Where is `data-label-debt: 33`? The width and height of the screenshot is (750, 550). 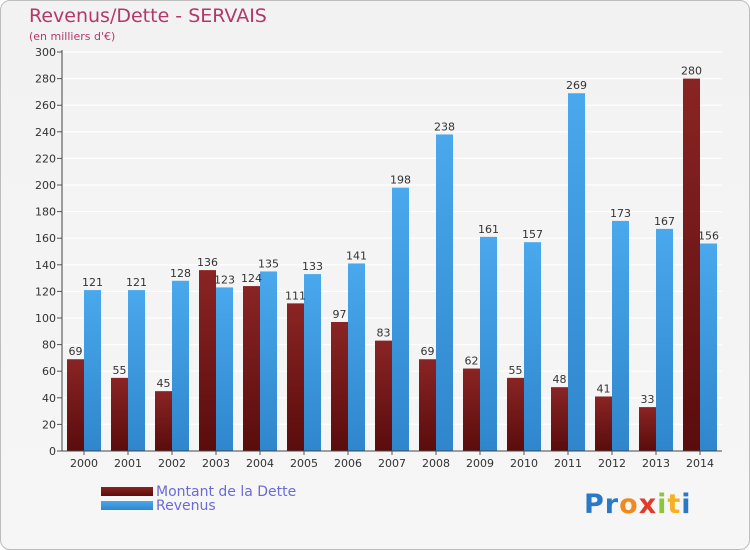 data-label-debt: 33 is located at coordinates (648, 399).